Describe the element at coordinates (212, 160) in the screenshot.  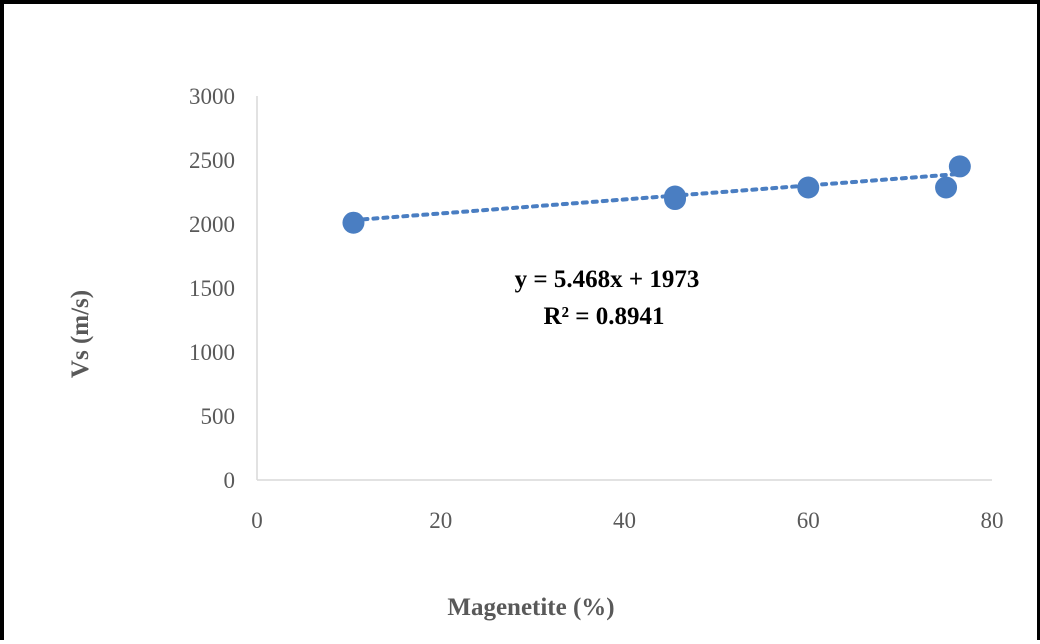
I see `y-tick-label: 2500` at that location.